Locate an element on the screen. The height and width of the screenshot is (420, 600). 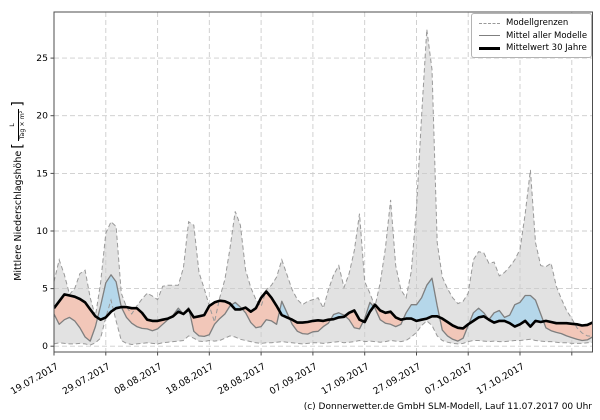
unit-numerator: L is located at coordinates (13, 125).